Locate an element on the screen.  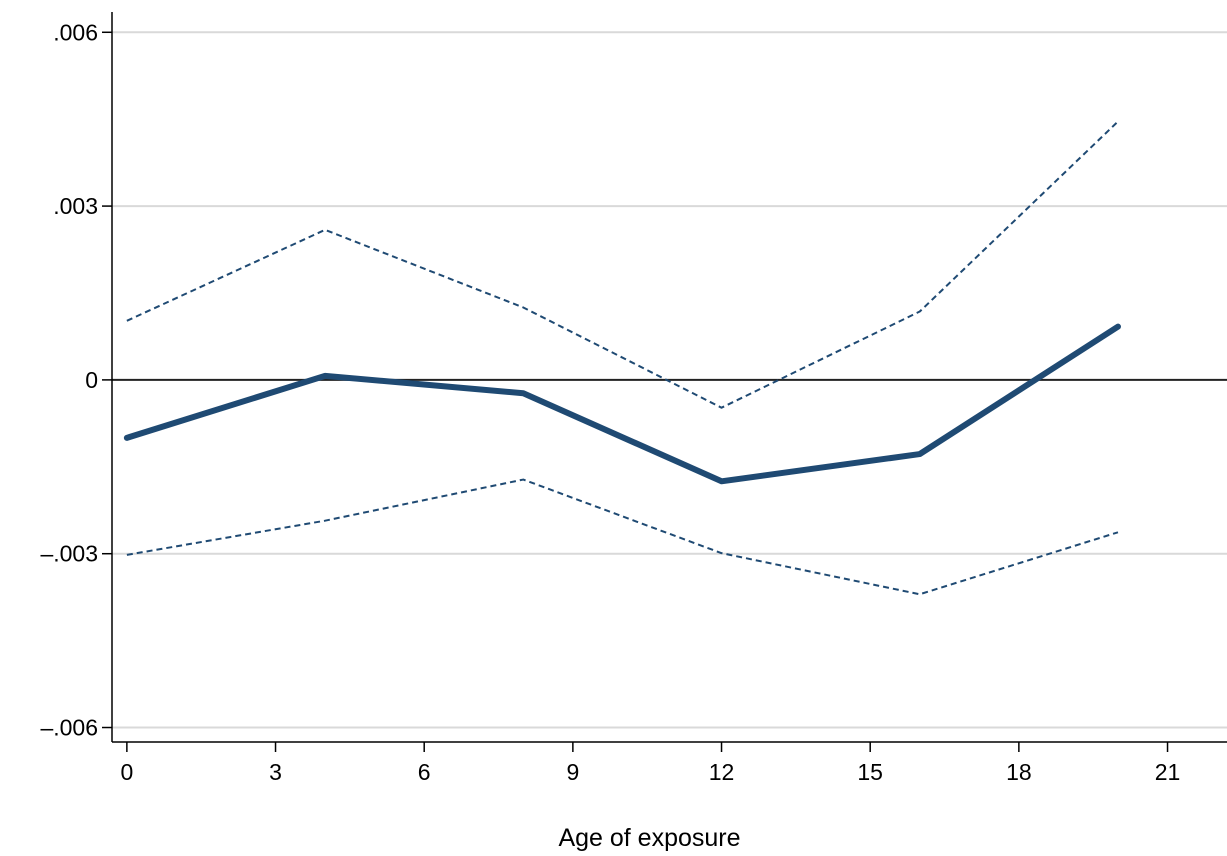
x-tick-label: 6 is located at coordinates (424, 772).